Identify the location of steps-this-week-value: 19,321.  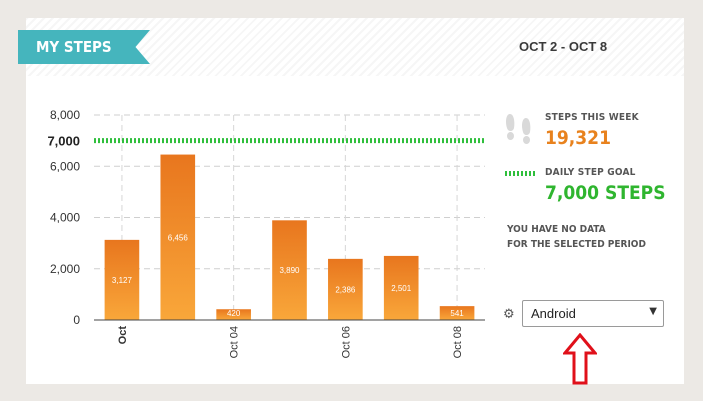
(578, 138).